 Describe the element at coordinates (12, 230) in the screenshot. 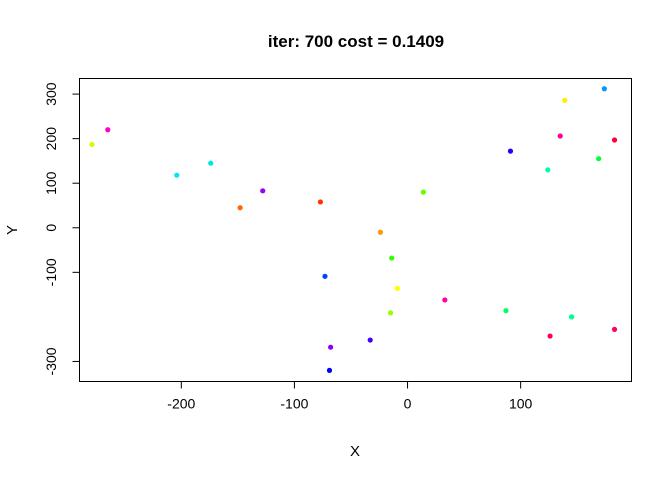

I see `y-axis-label: Y` at that location.